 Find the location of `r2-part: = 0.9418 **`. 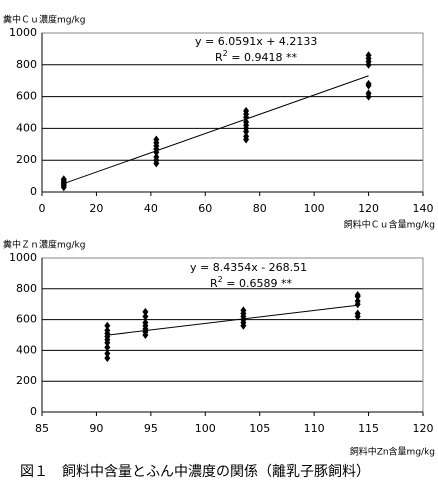

r2-part: = 0.9418 ** is located at coordinates (263, 57).